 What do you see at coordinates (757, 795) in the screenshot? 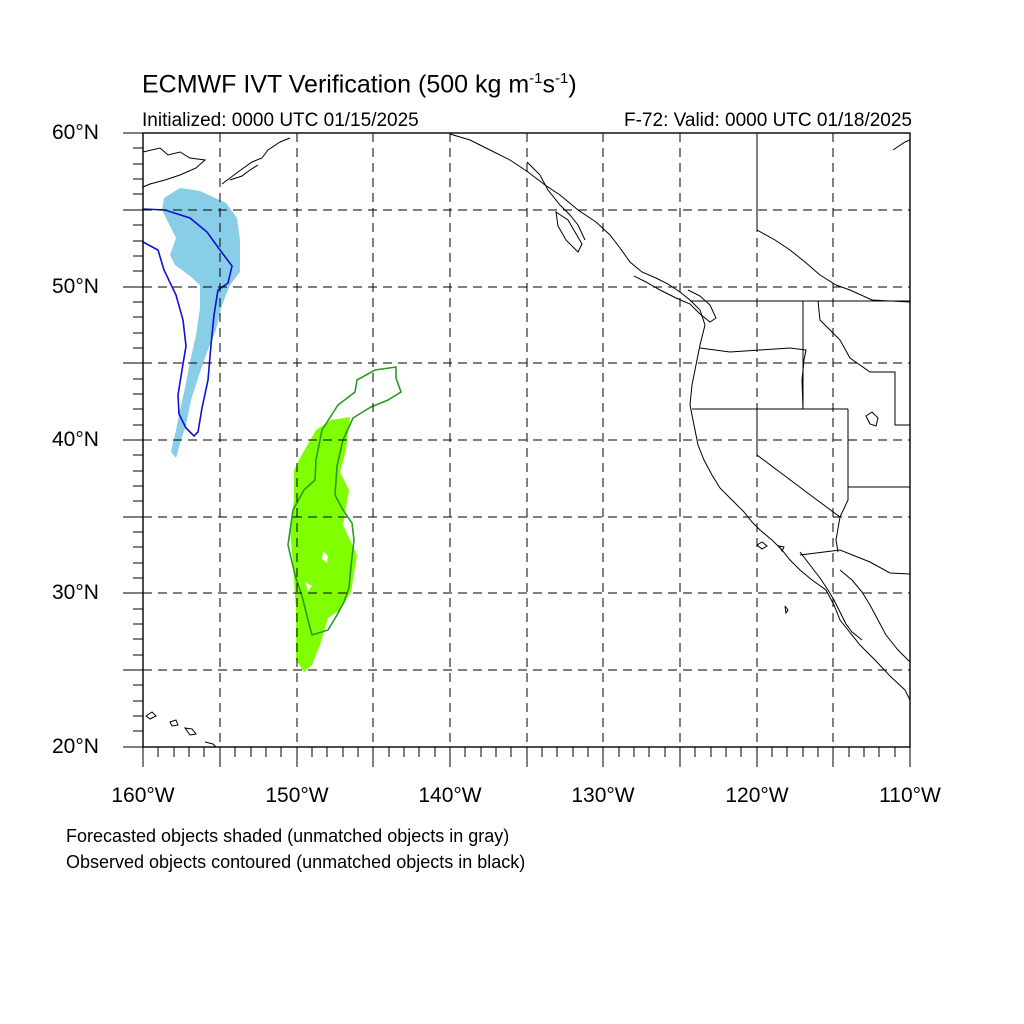
I see `lon-label-120w: 120°W` at bounding box center [757, 795].